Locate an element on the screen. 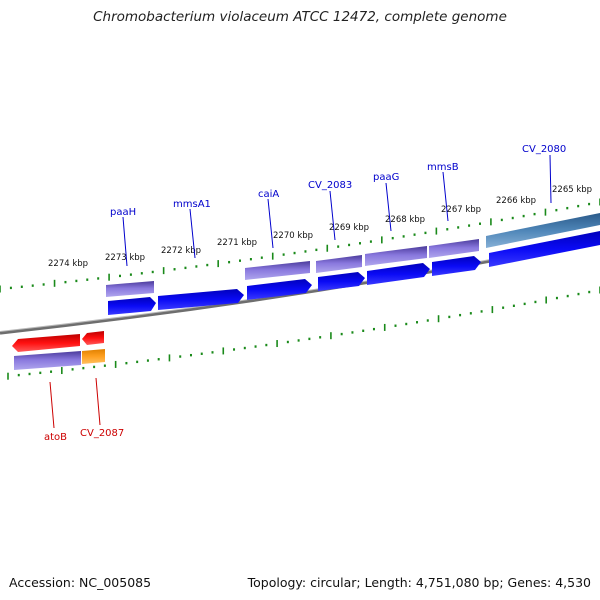 Image resolution: width=600 pixels, height=600 pixels. gene-label-mmsA1: mmsA1 is located at coordinates (192, 204).